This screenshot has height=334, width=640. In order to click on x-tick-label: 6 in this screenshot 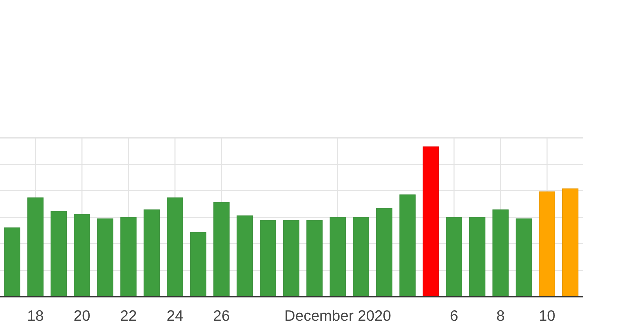, I will do `click(454, 316)`.